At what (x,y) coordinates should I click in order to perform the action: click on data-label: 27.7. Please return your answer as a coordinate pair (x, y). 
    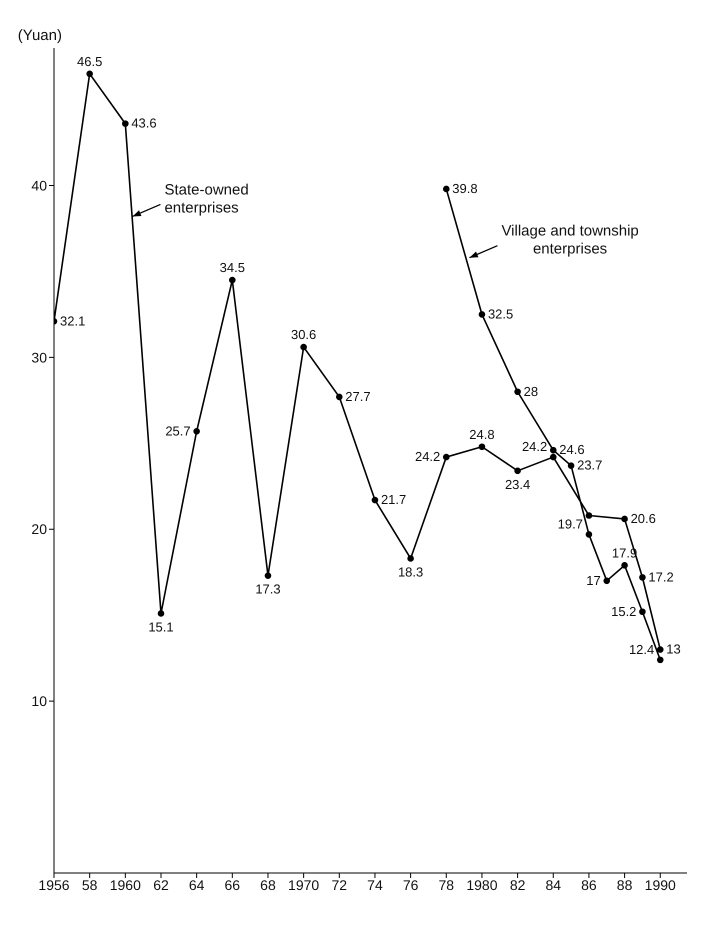
    Looking at the image, I should click on (358, 396).